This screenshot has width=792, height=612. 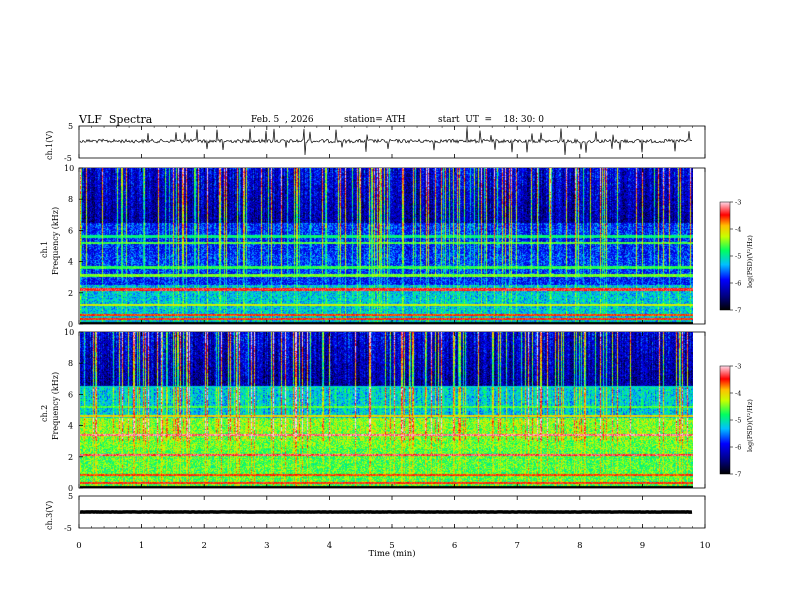 What do you see at coordinates (70, 230) in the screenshot?
I see `ch1-spec-ytick-label: 6` at bounding box center [70, 230].